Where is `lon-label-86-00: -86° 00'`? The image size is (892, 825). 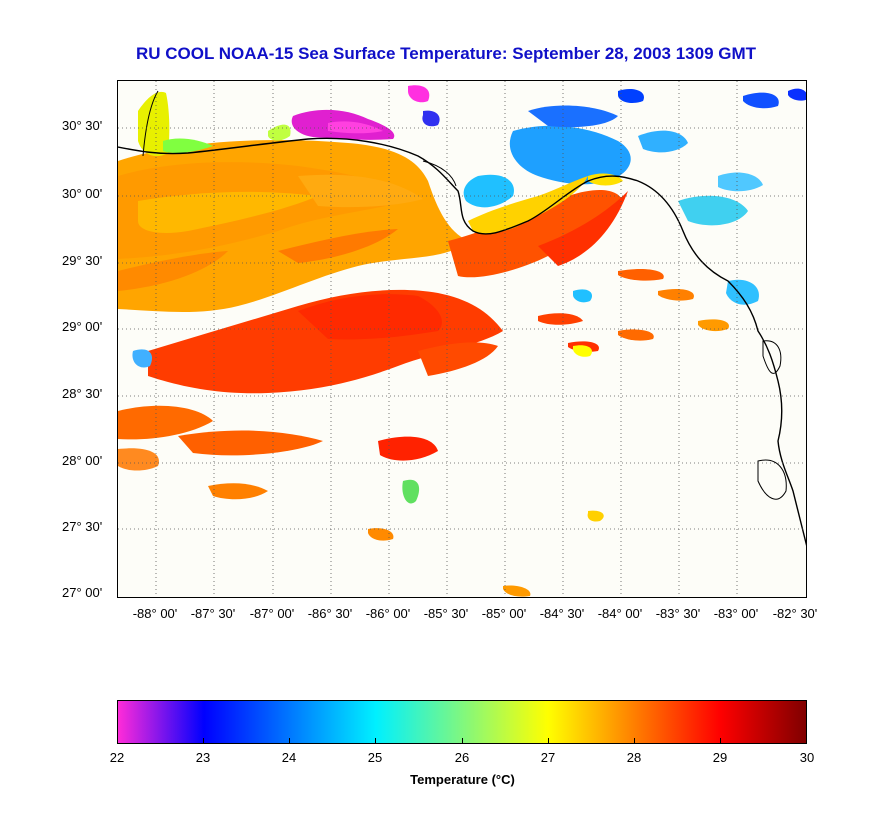
lon-label-86-00: -86° 00' is located at coordinates (388, 613).